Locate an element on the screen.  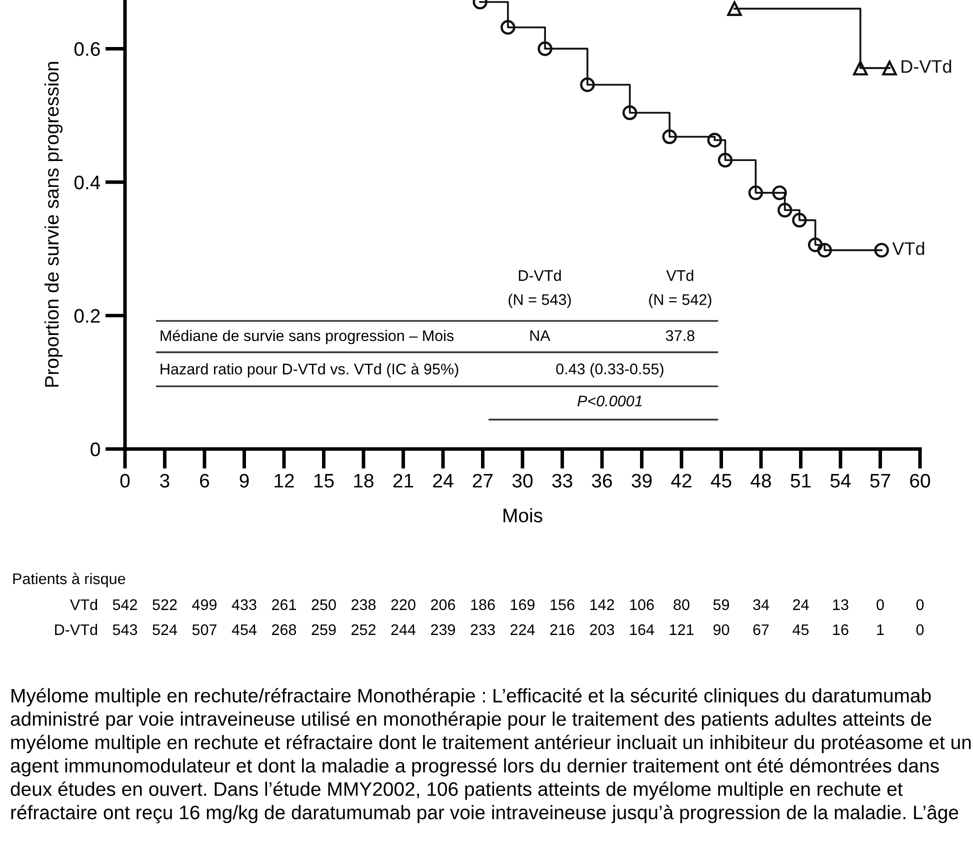
text: 13 is located at coordinates (840, 604).